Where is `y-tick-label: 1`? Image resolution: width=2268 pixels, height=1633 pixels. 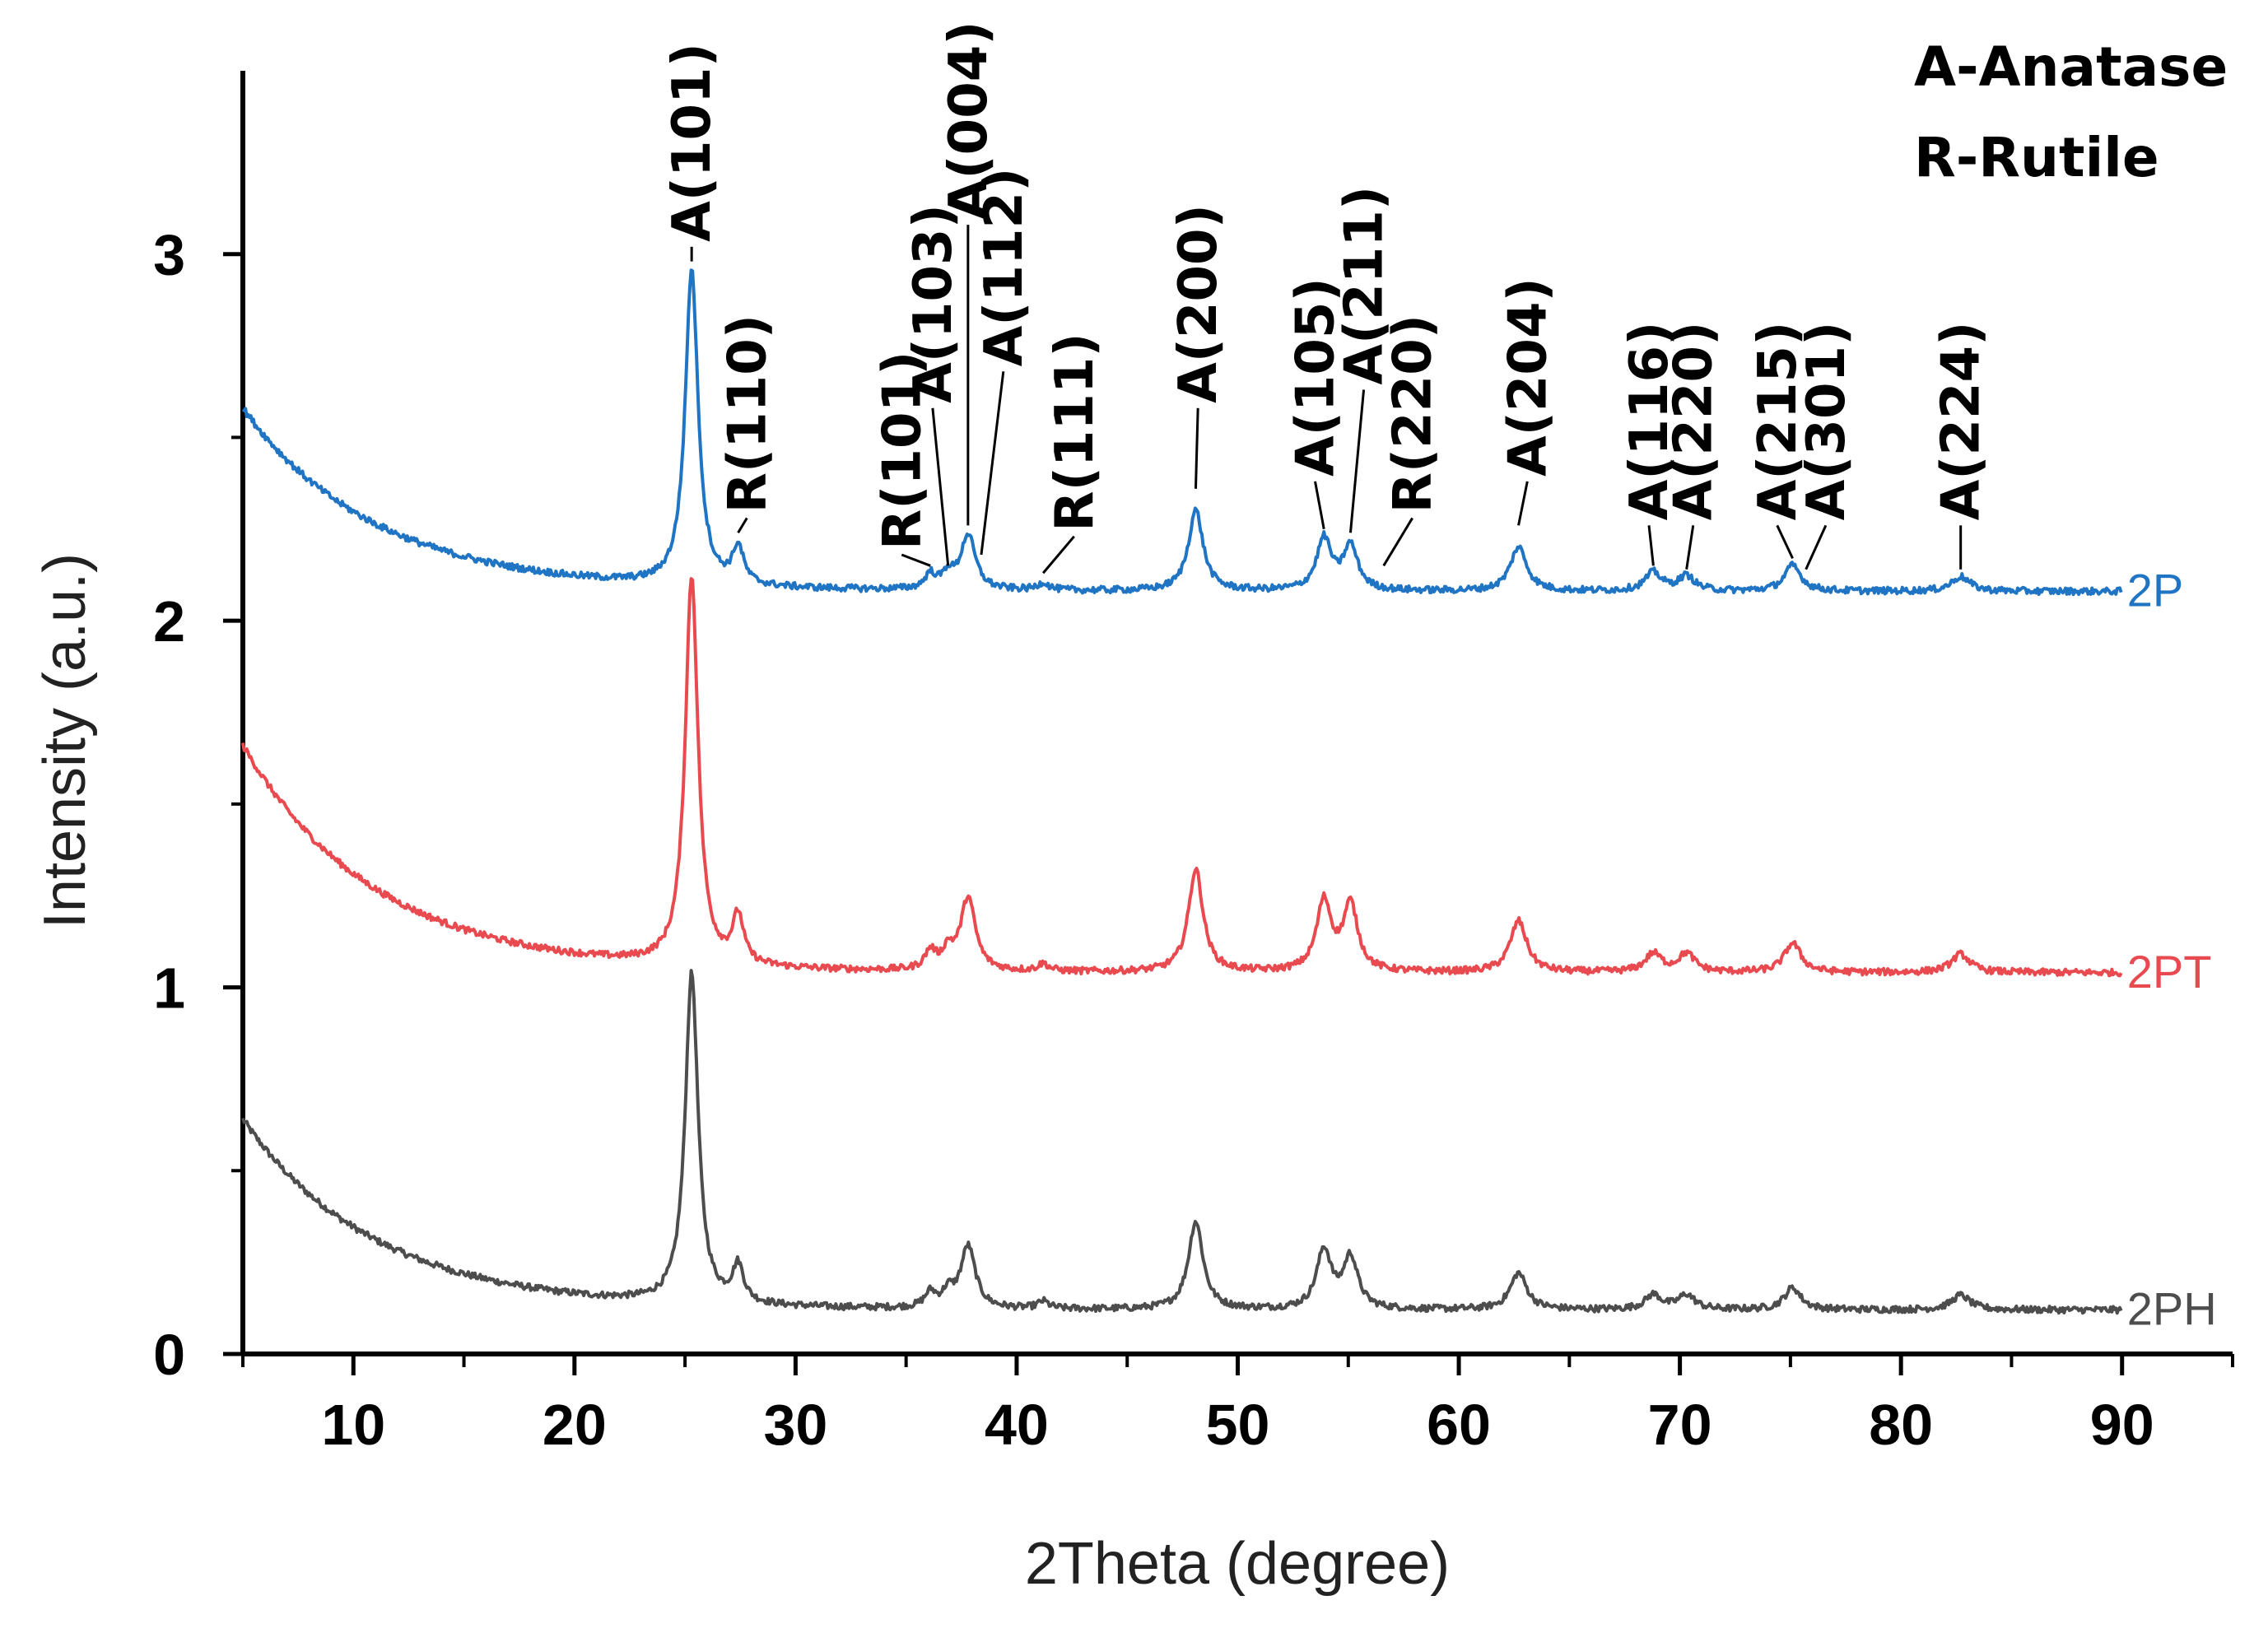
y-tick-label: 1 is located at coordinates (169, 988).